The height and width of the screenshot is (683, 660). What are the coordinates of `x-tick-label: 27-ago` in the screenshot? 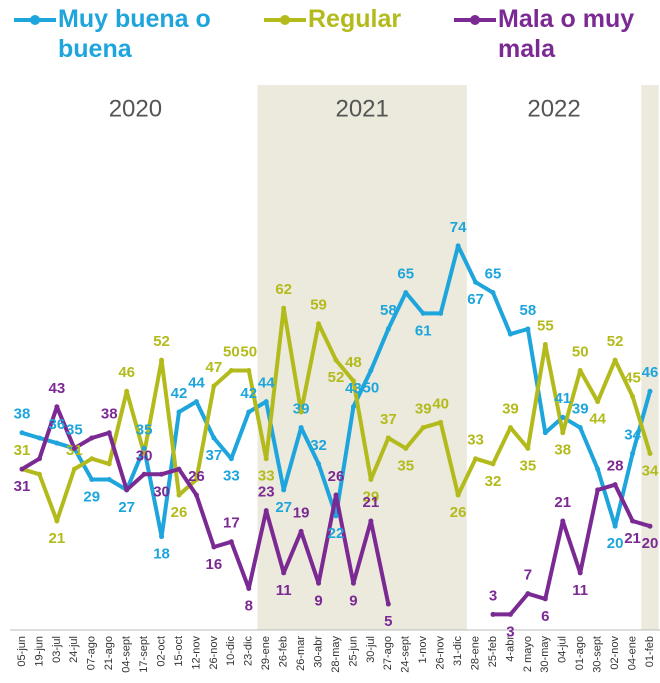 It's located at (388, 653).